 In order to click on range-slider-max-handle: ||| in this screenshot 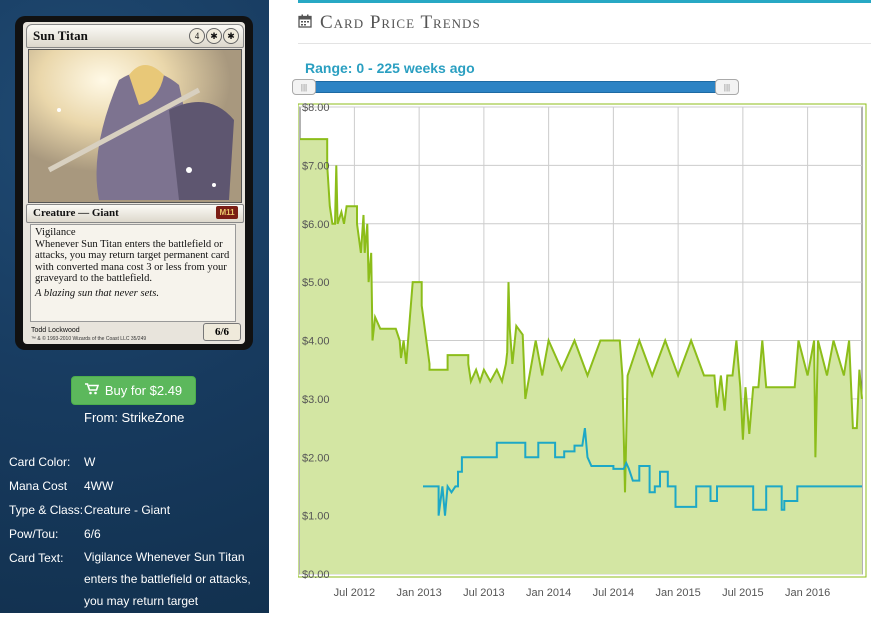, I will do `click(727, 87)`.